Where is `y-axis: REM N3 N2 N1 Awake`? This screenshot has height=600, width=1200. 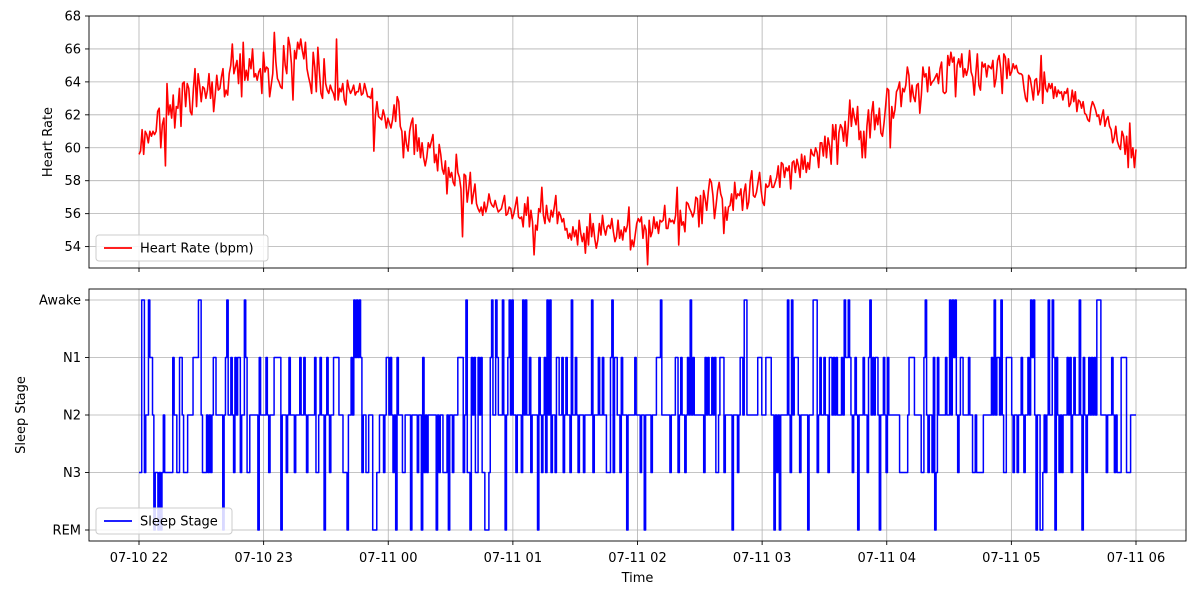 y-axis: REM N3 N2 N1 Awake is located at coordinates (64, 416).